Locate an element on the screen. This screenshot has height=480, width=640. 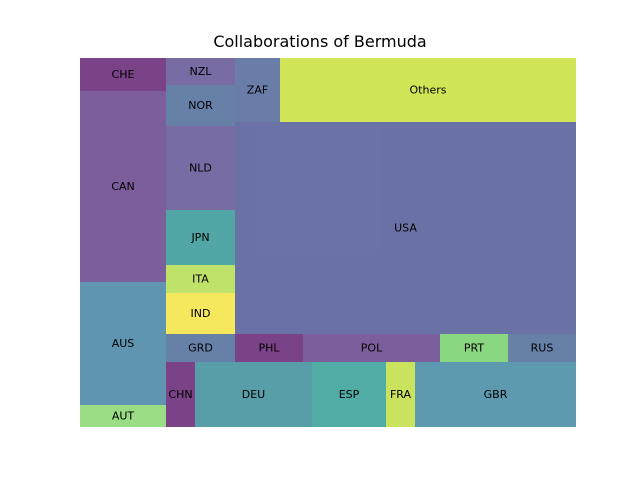
treemap-label-others: Others is located at coordinates (428, 90).